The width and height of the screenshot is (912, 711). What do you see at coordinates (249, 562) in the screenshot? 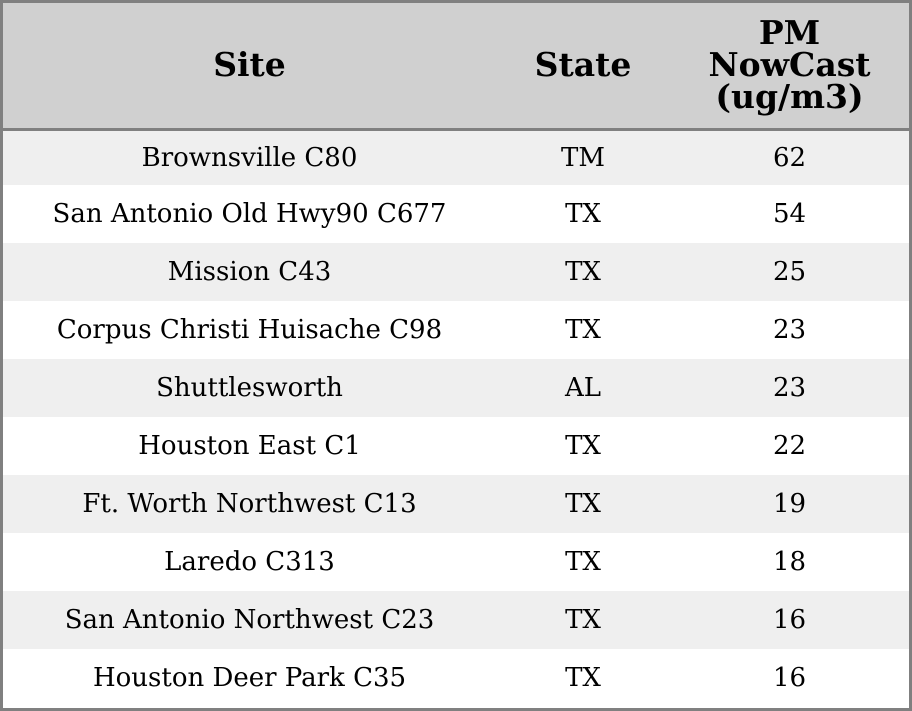
I see `site-cell: Laredo C313` at bounding box center [249, 562].